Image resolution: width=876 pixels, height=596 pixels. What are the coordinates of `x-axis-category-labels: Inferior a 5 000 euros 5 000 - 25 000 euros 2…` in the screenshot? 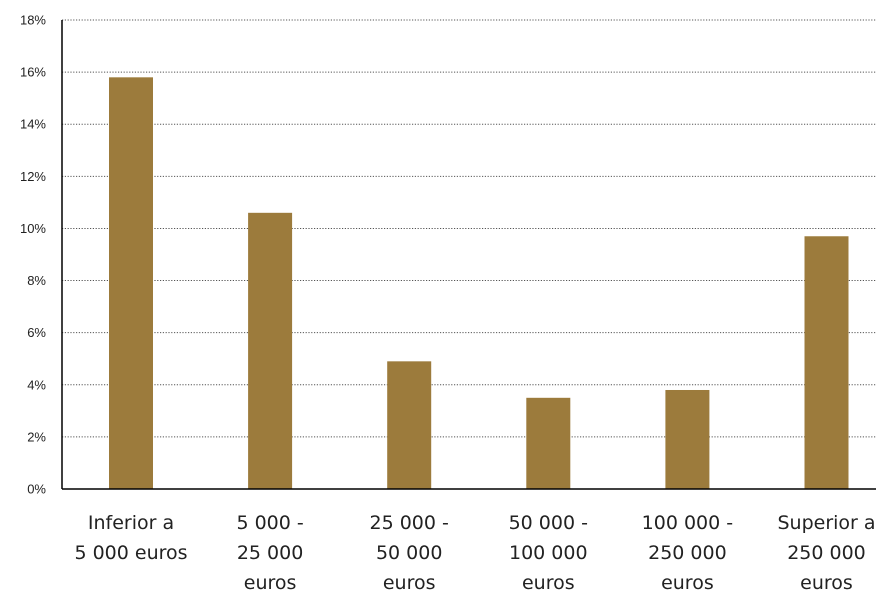 It's located at (474, 553).